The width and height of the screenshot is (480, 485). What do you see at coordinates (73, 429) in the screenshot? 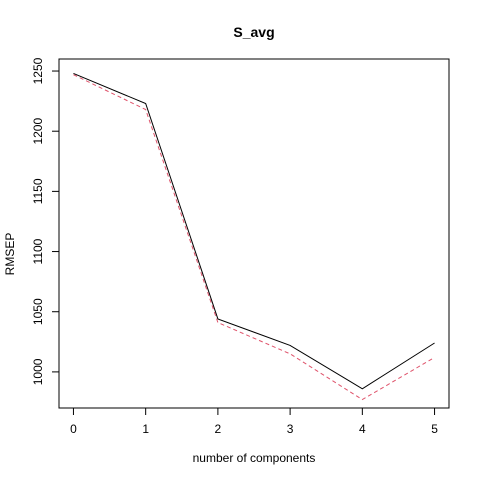
I see `x-tick-label: 0` at bounding box center [73, 429].